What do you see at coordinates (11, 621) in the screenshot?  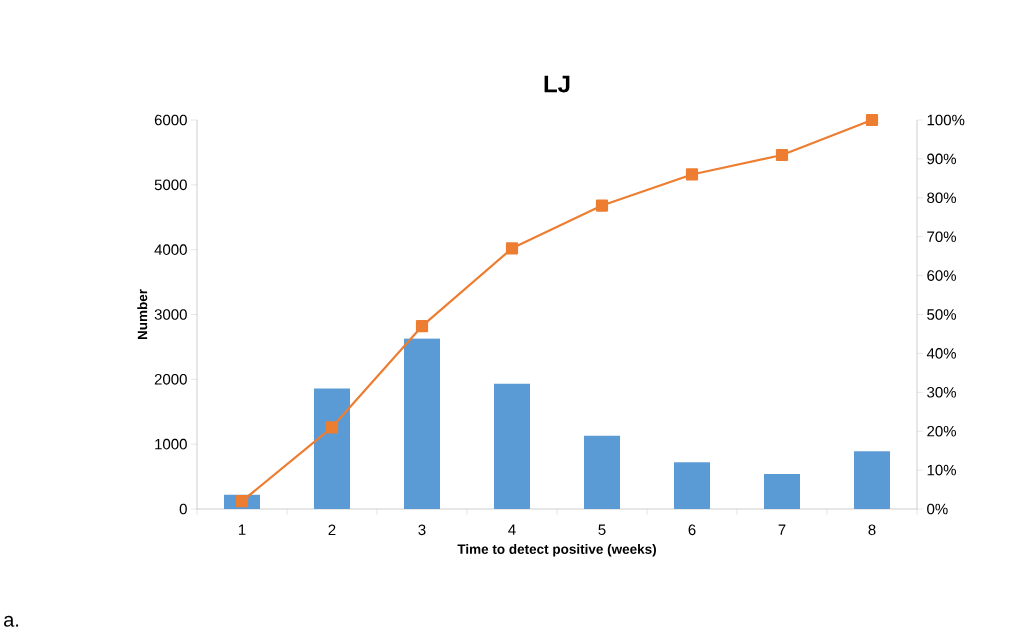 I see `text: a.` at bounding box center [11, 621].